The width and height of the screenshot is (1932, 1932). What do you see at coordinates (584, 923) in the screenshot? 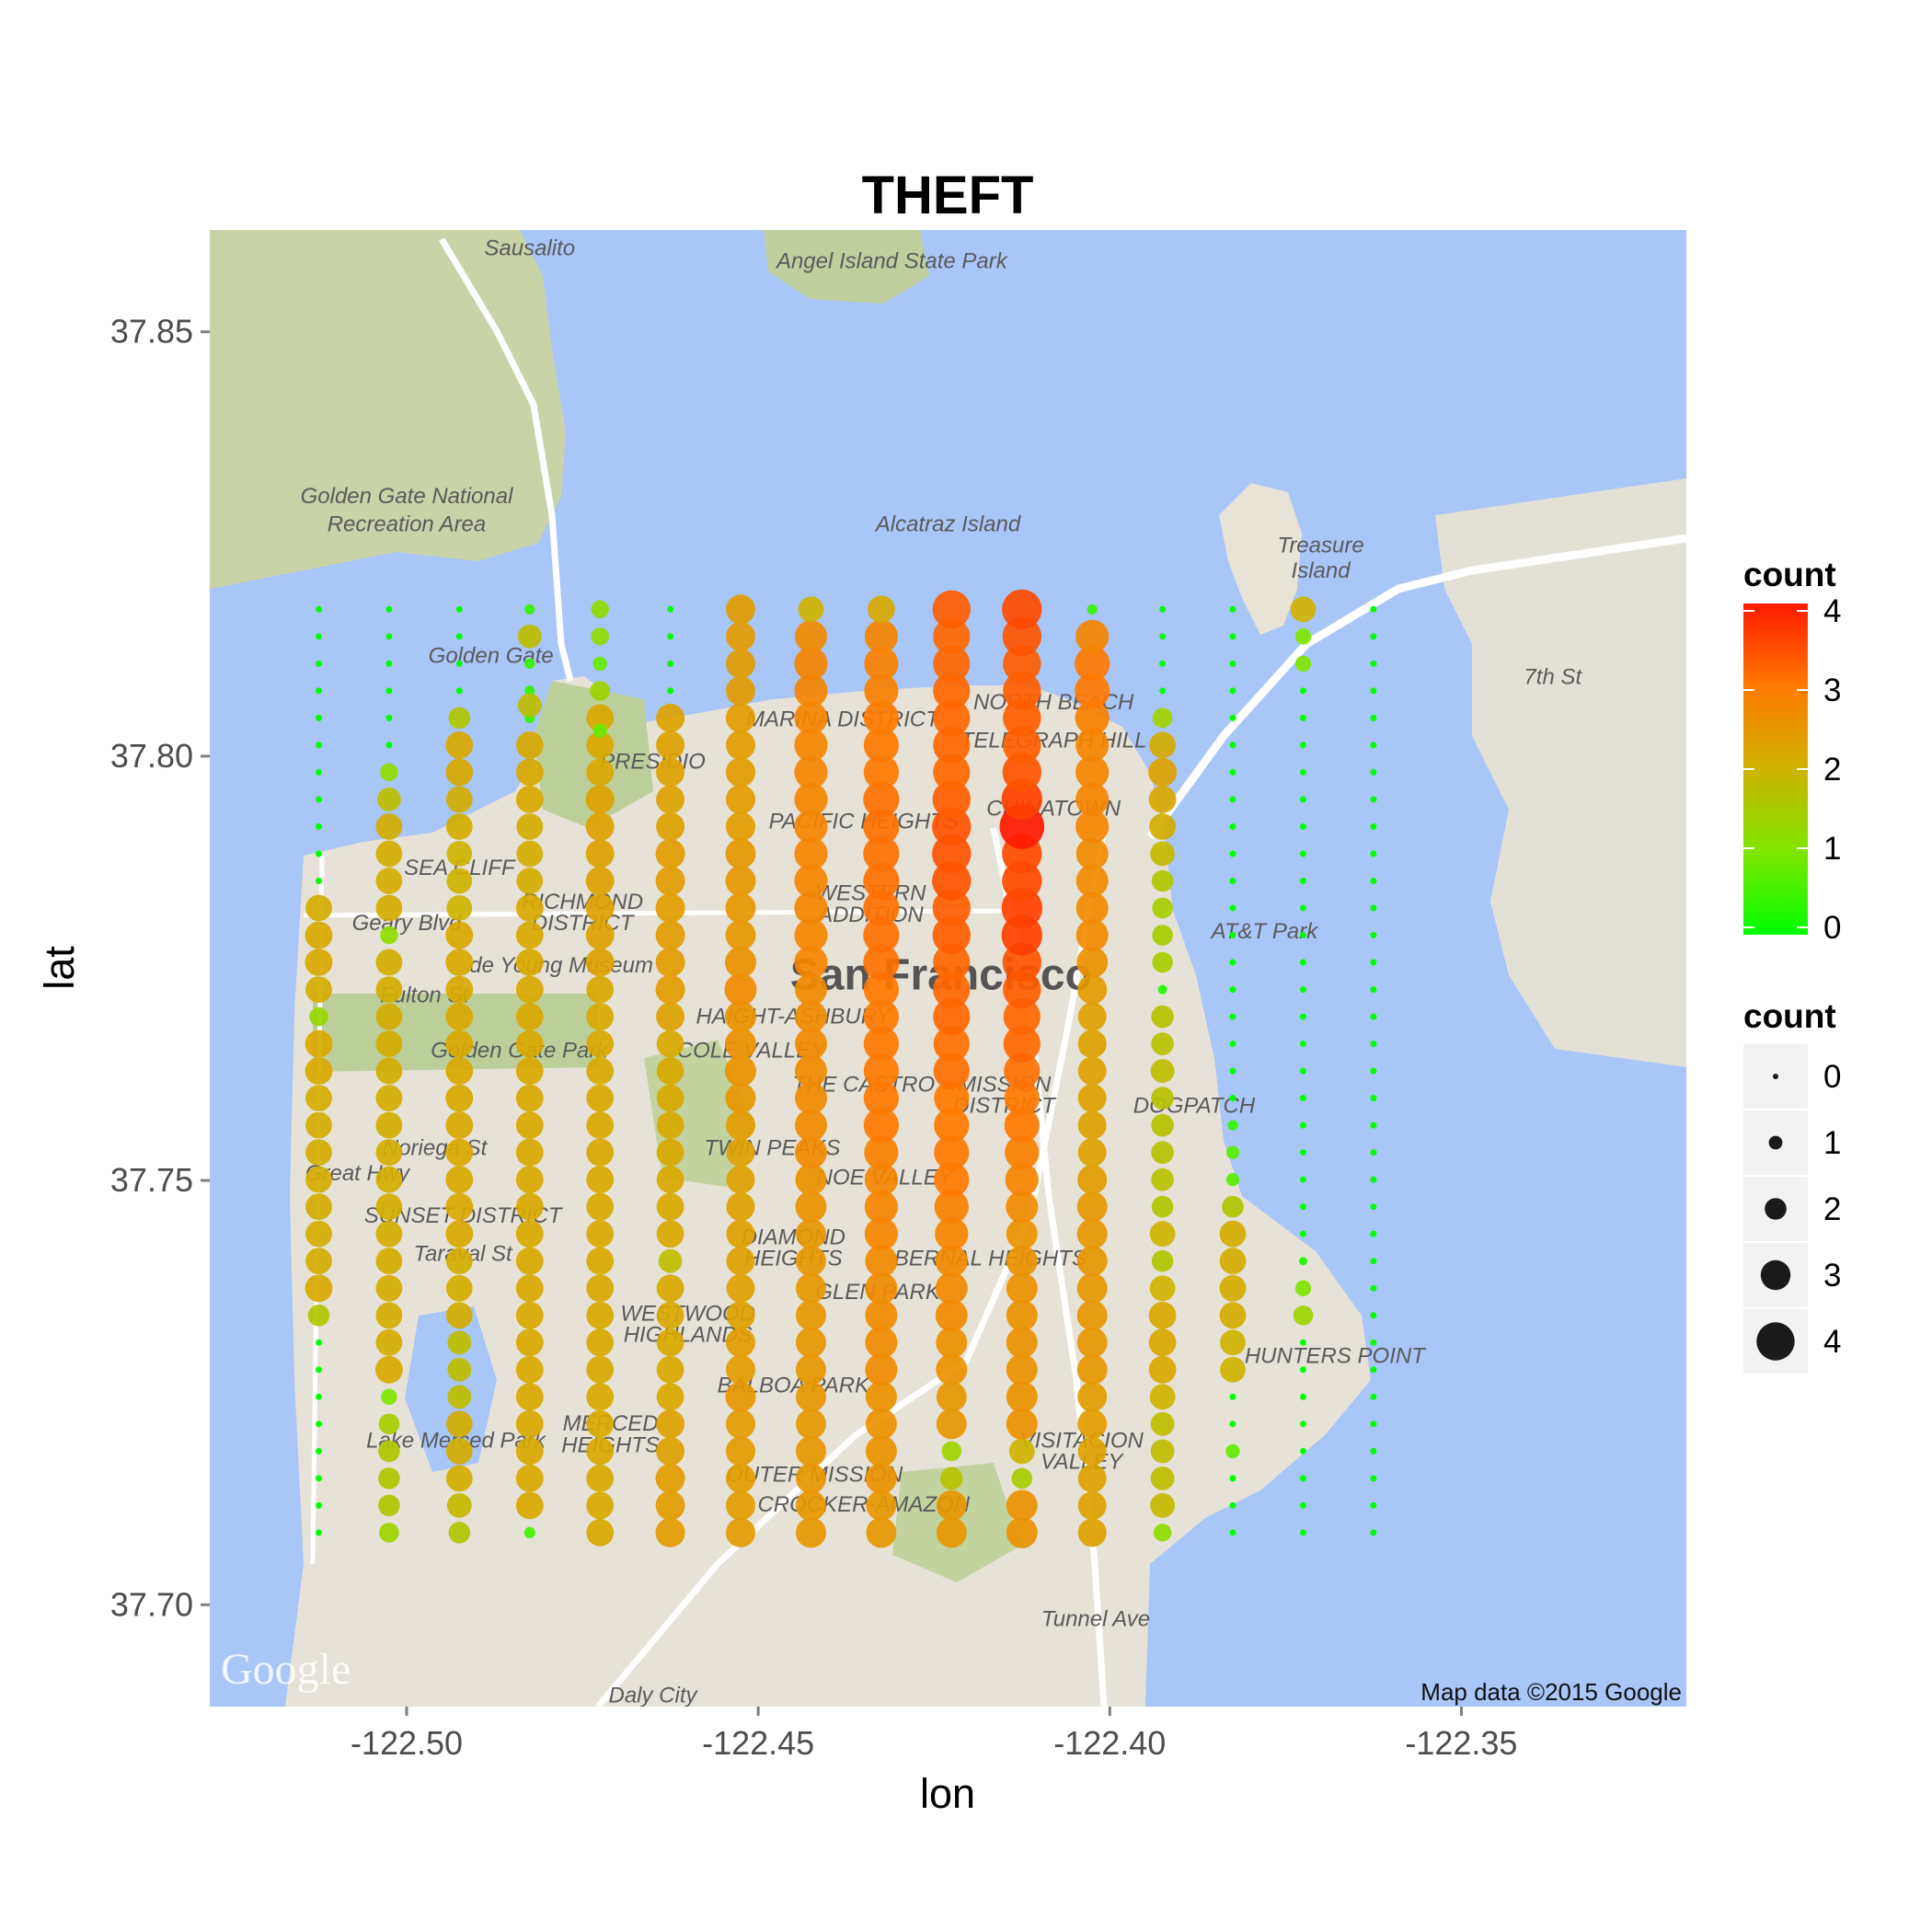
I see `map-label: DISTRICT` at bounding box center [584, 923].